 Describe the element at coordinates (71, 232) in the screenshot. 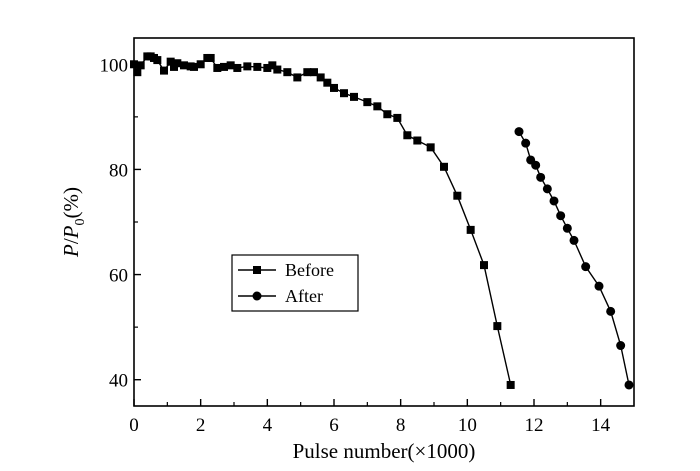

I see `y-axis-title-p0: P` at that location.